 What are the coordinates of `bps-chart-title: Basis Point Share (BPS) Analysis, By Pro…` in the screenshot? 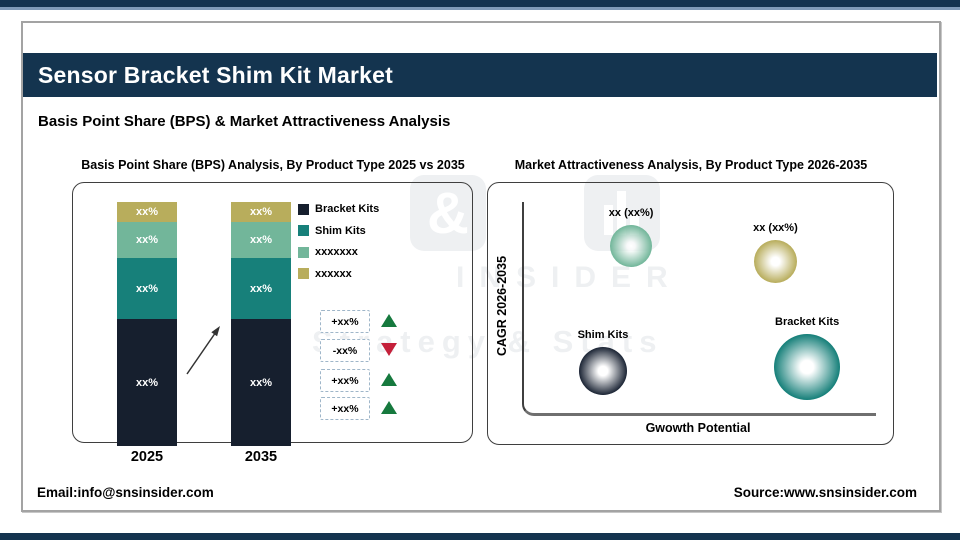 It's located at (273, 165).